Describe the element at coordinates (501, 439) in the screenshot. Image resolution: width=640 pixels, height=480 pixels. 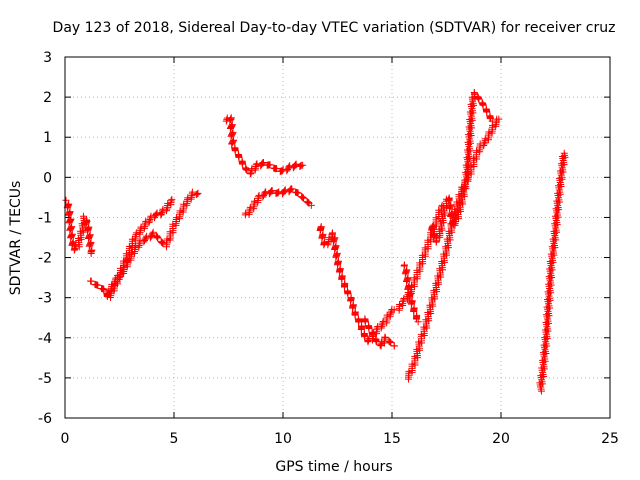
I see `x-tick-label: 20` at that location.